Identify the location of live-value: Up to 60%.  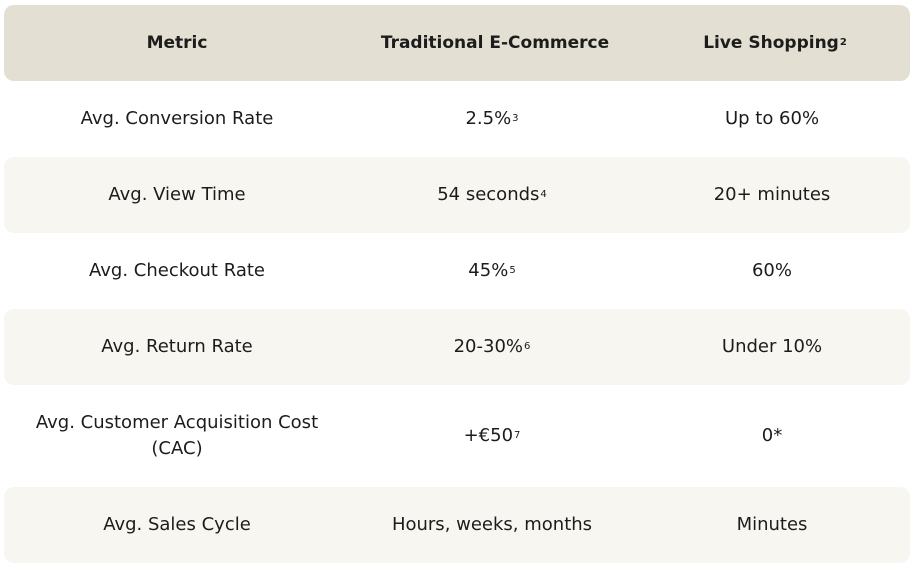
(772, 118).